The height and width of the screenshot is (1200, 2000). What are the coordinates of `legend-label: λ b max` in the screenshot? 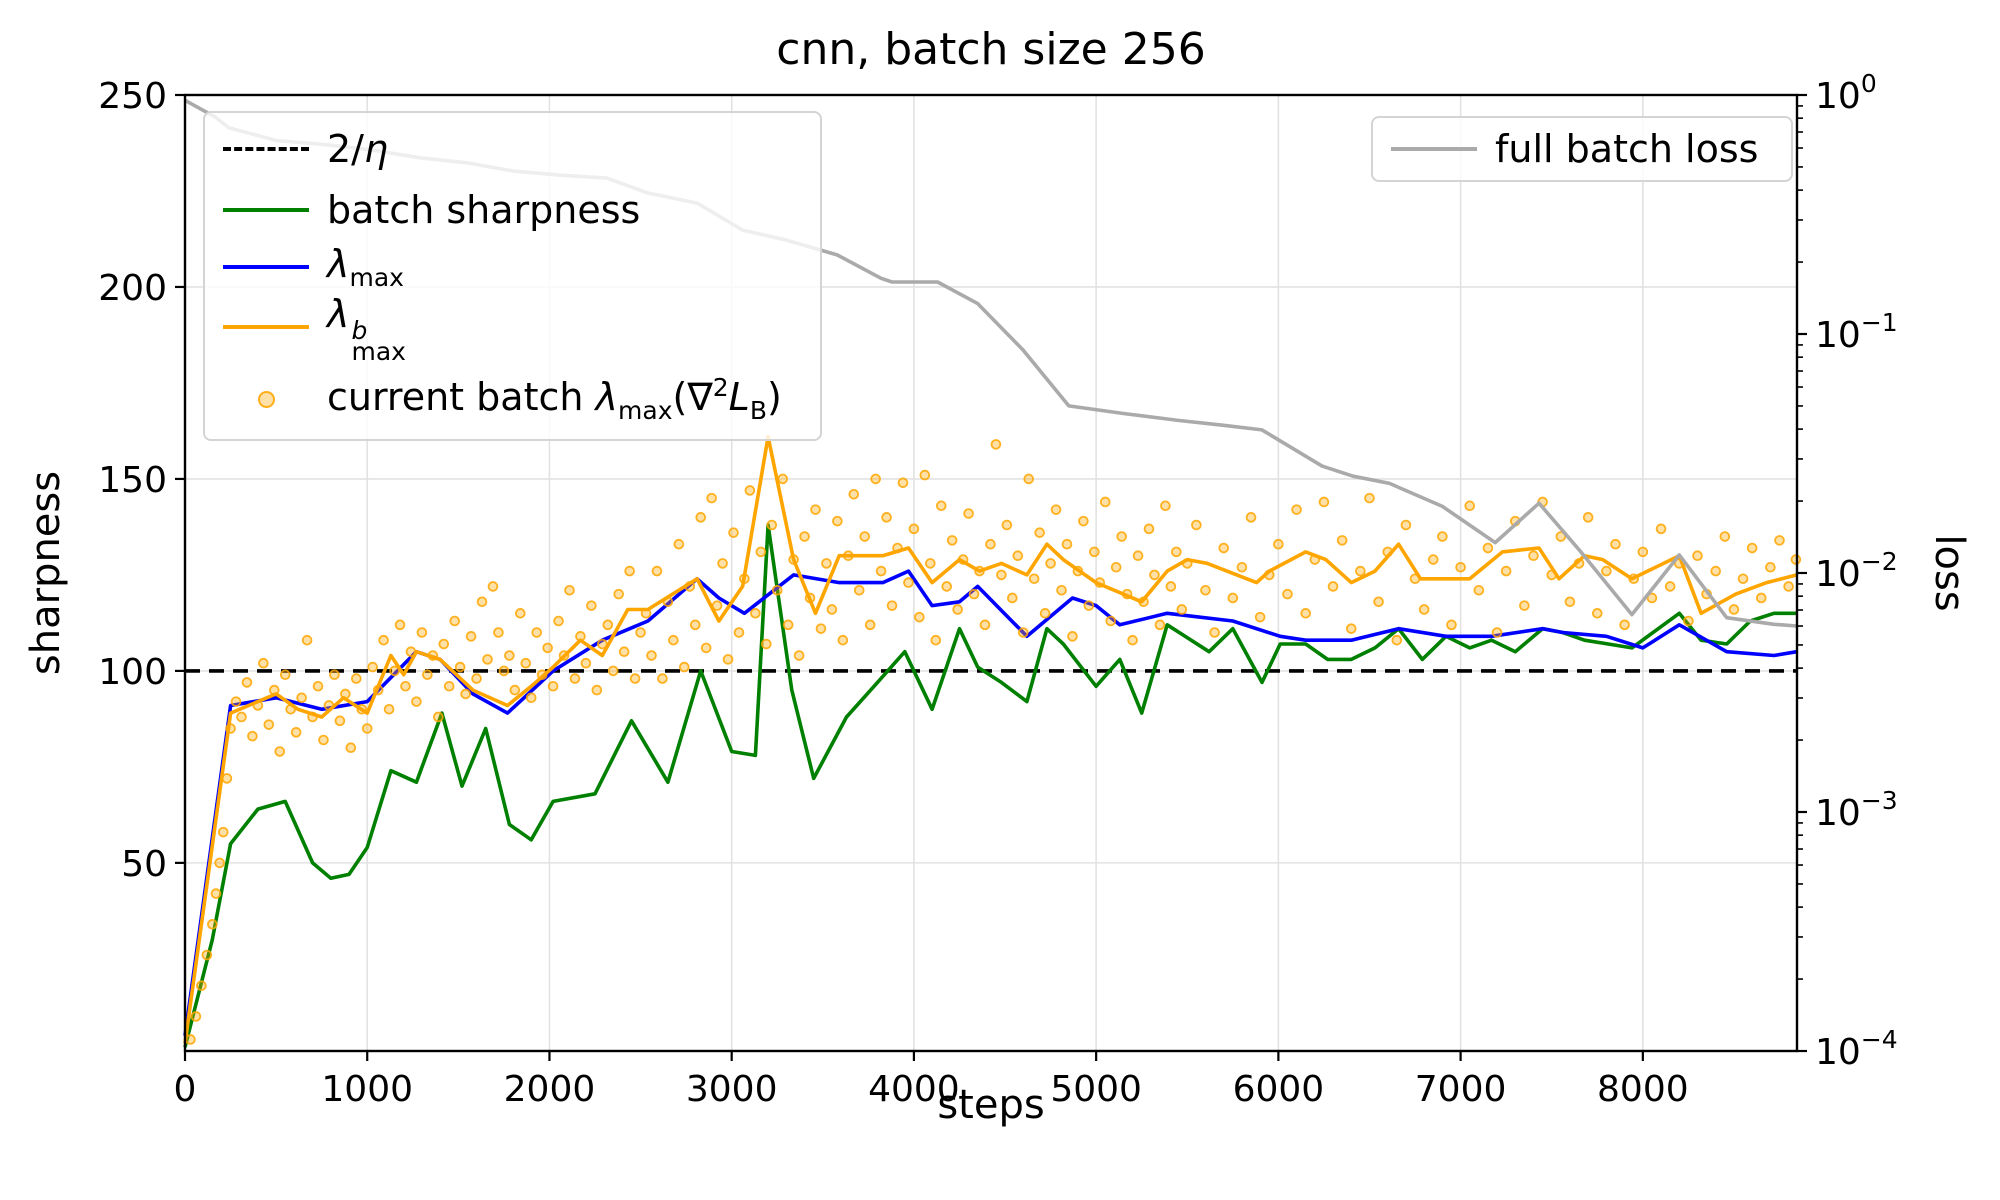 It's located at (366, 328).